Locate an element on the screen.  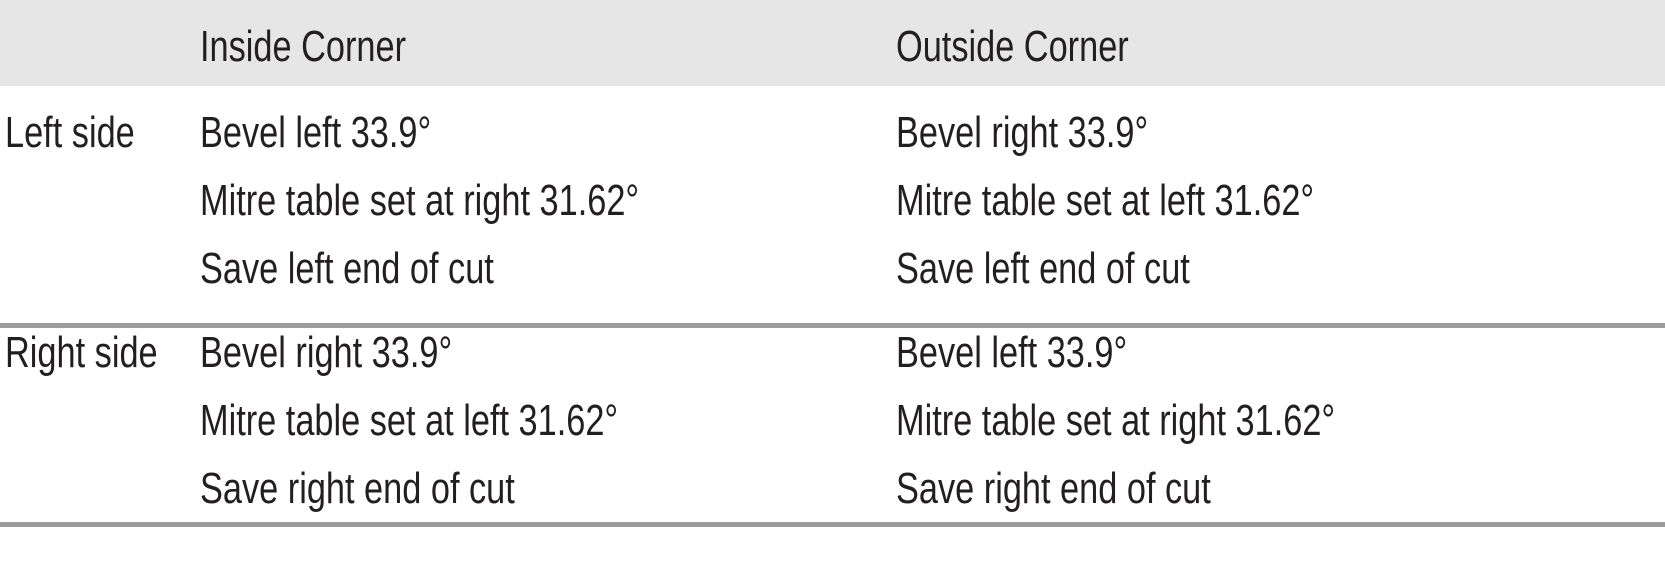
header-outside-corner: Outside Corner is located at coordinates (1012, 46).